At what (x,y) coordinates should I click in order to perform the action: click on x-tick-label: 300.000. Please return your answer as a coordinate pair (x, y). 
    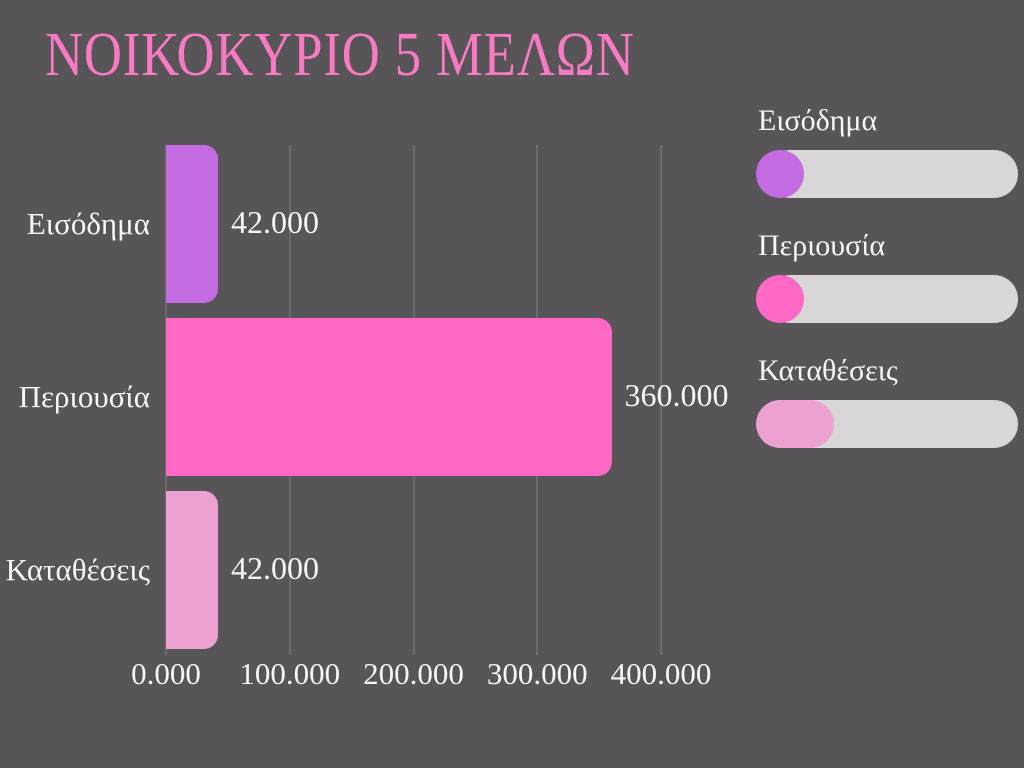
    Looking at the image, I should click on (537, 673).